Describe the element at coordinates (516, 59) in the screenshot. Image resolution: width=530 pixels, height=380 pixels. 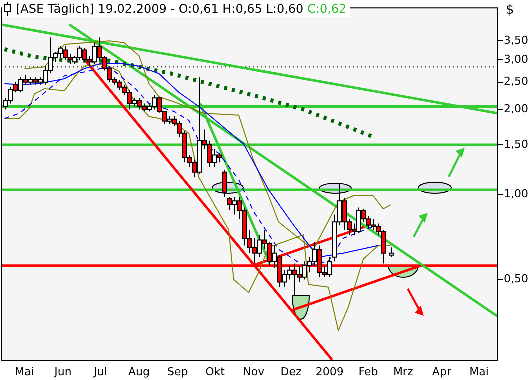
I see `y-tick-label: 3,00` at that location.